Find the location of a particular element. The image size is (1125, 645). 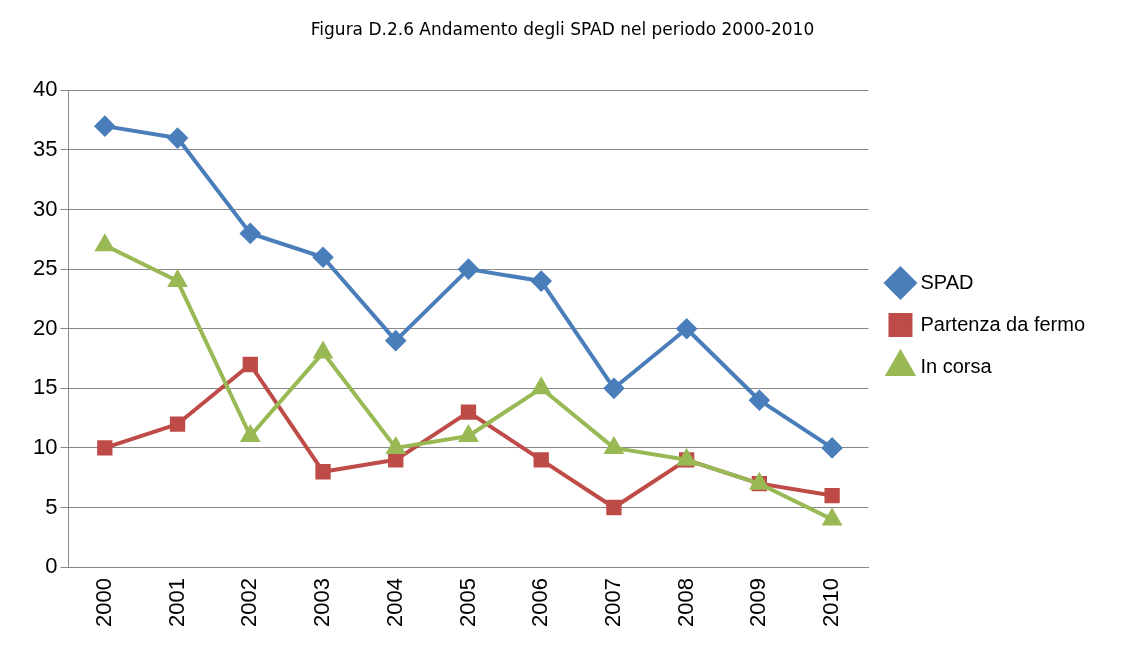

y-tick-label: 30 is located at coordinates (45, 208).